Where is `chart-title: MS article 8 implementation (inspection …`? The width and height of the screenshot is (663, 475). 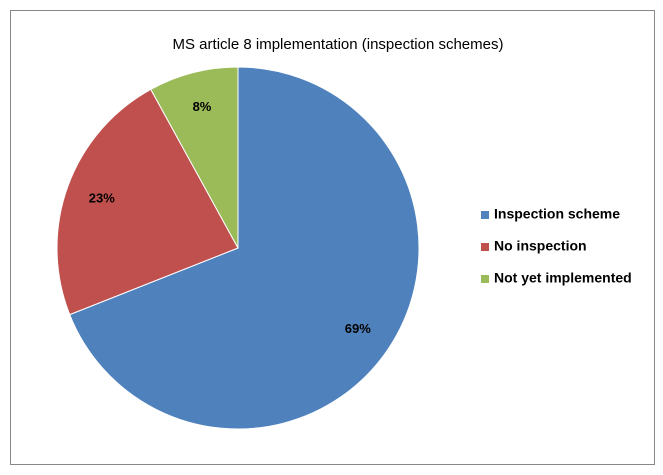 chart-title: MS article 8 implementation (inspection … is located at coordinates (338, 44).